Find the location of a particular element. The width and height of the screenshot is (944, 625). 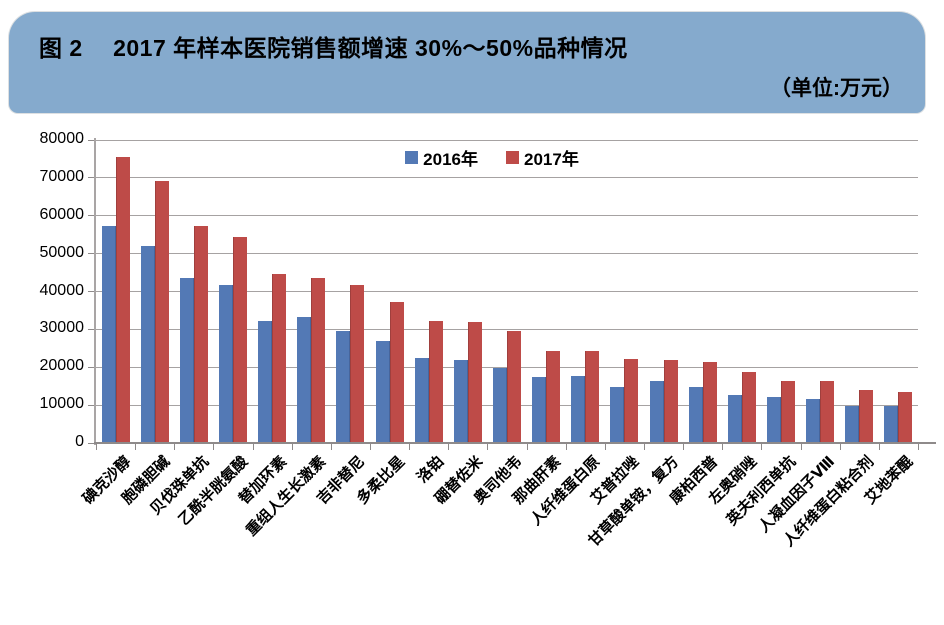

bar-2016年-康柏西普 is located at coordinates (695, 414).